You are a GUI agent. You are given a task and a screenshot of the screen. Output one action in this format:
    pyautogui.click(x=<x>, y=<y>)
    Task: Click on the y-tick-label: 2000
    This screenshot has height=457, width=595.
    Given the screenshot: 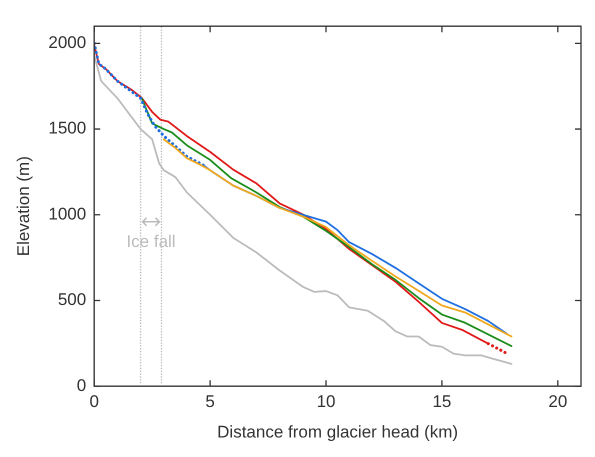 What is the action you would take?
    pyautogui.click(x=67, y=42)
    